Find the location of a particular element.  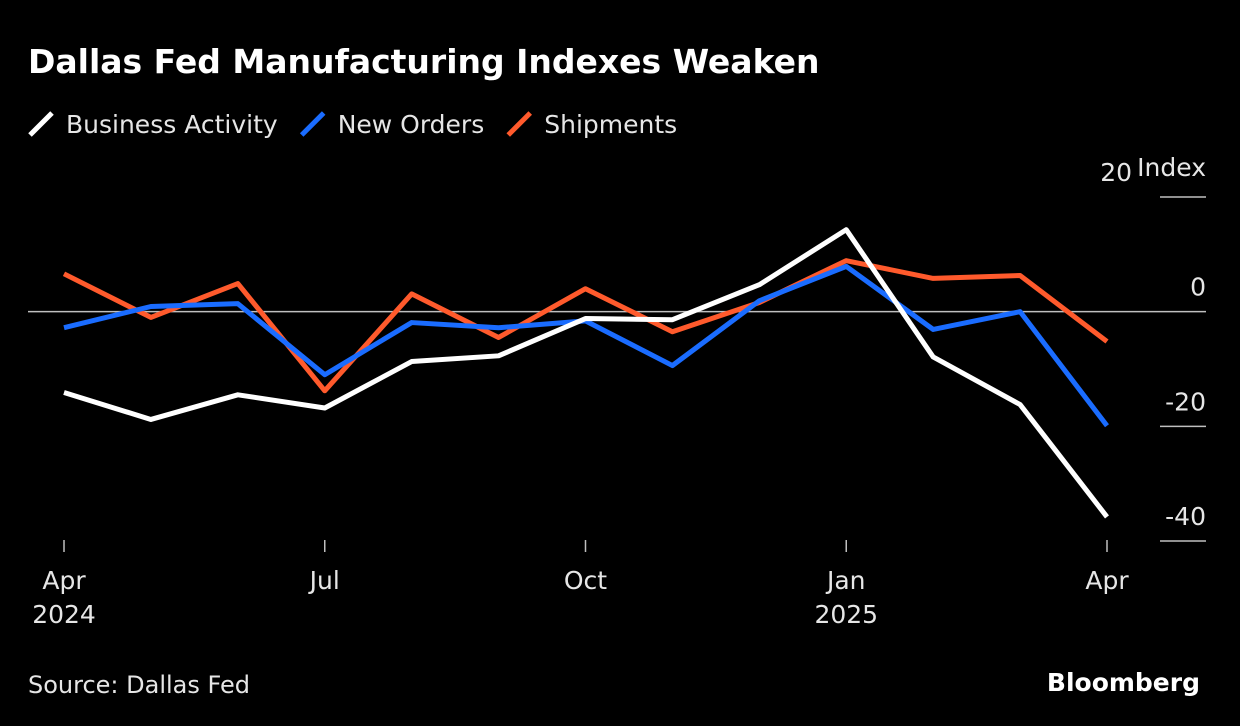

x-tick-label: Oct is located at coordinates (585, 580).